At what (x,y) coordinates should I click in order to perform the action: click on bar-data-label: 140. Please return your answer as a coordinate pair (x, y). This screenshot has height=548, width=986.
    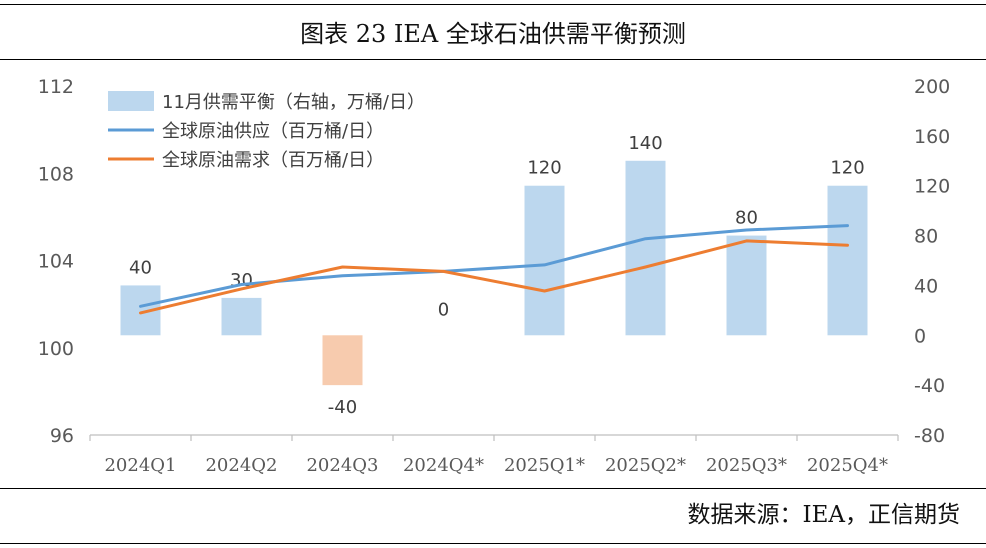
    Looking at the image, I should click on (645, 143).